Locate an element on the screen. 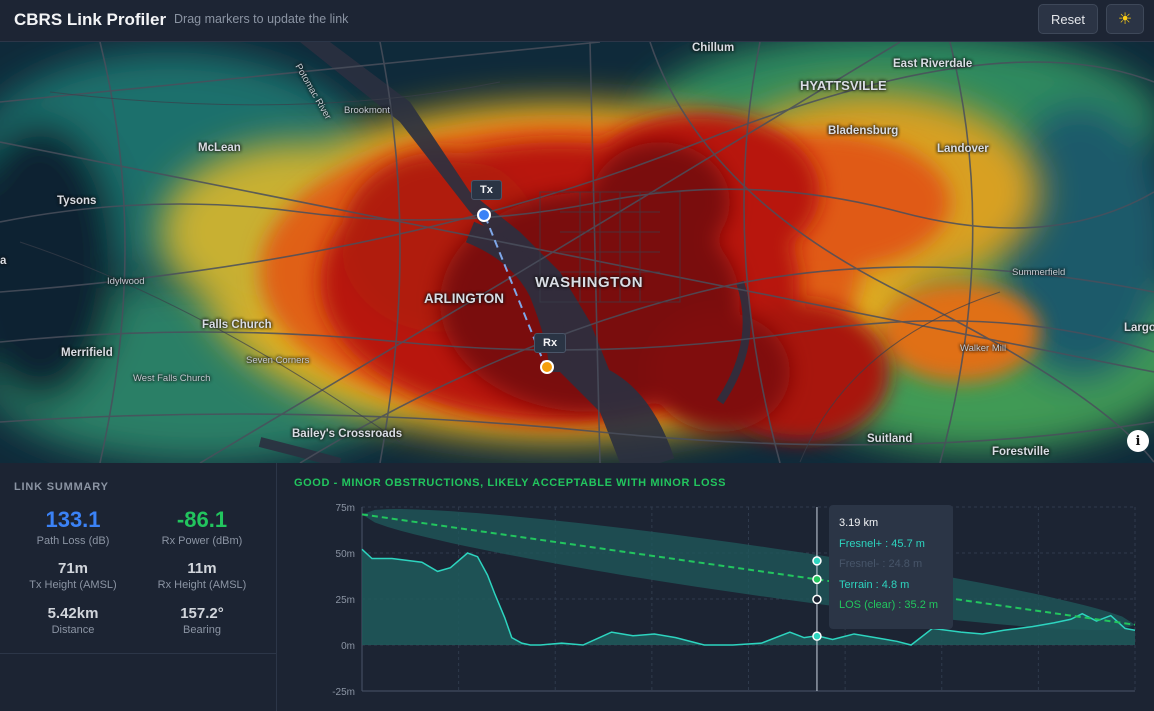  tx-marker is located at coordinates (484, 215).